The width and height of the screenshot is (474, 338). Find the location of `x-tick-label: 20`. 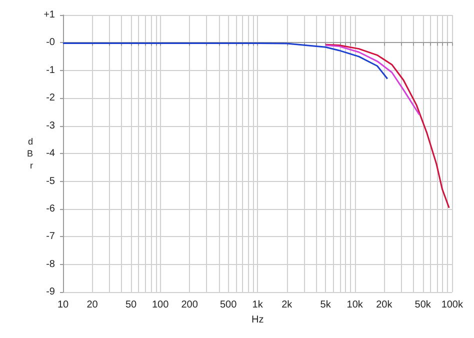

x-tick-label: 20 is located at coordinates (92, 305).